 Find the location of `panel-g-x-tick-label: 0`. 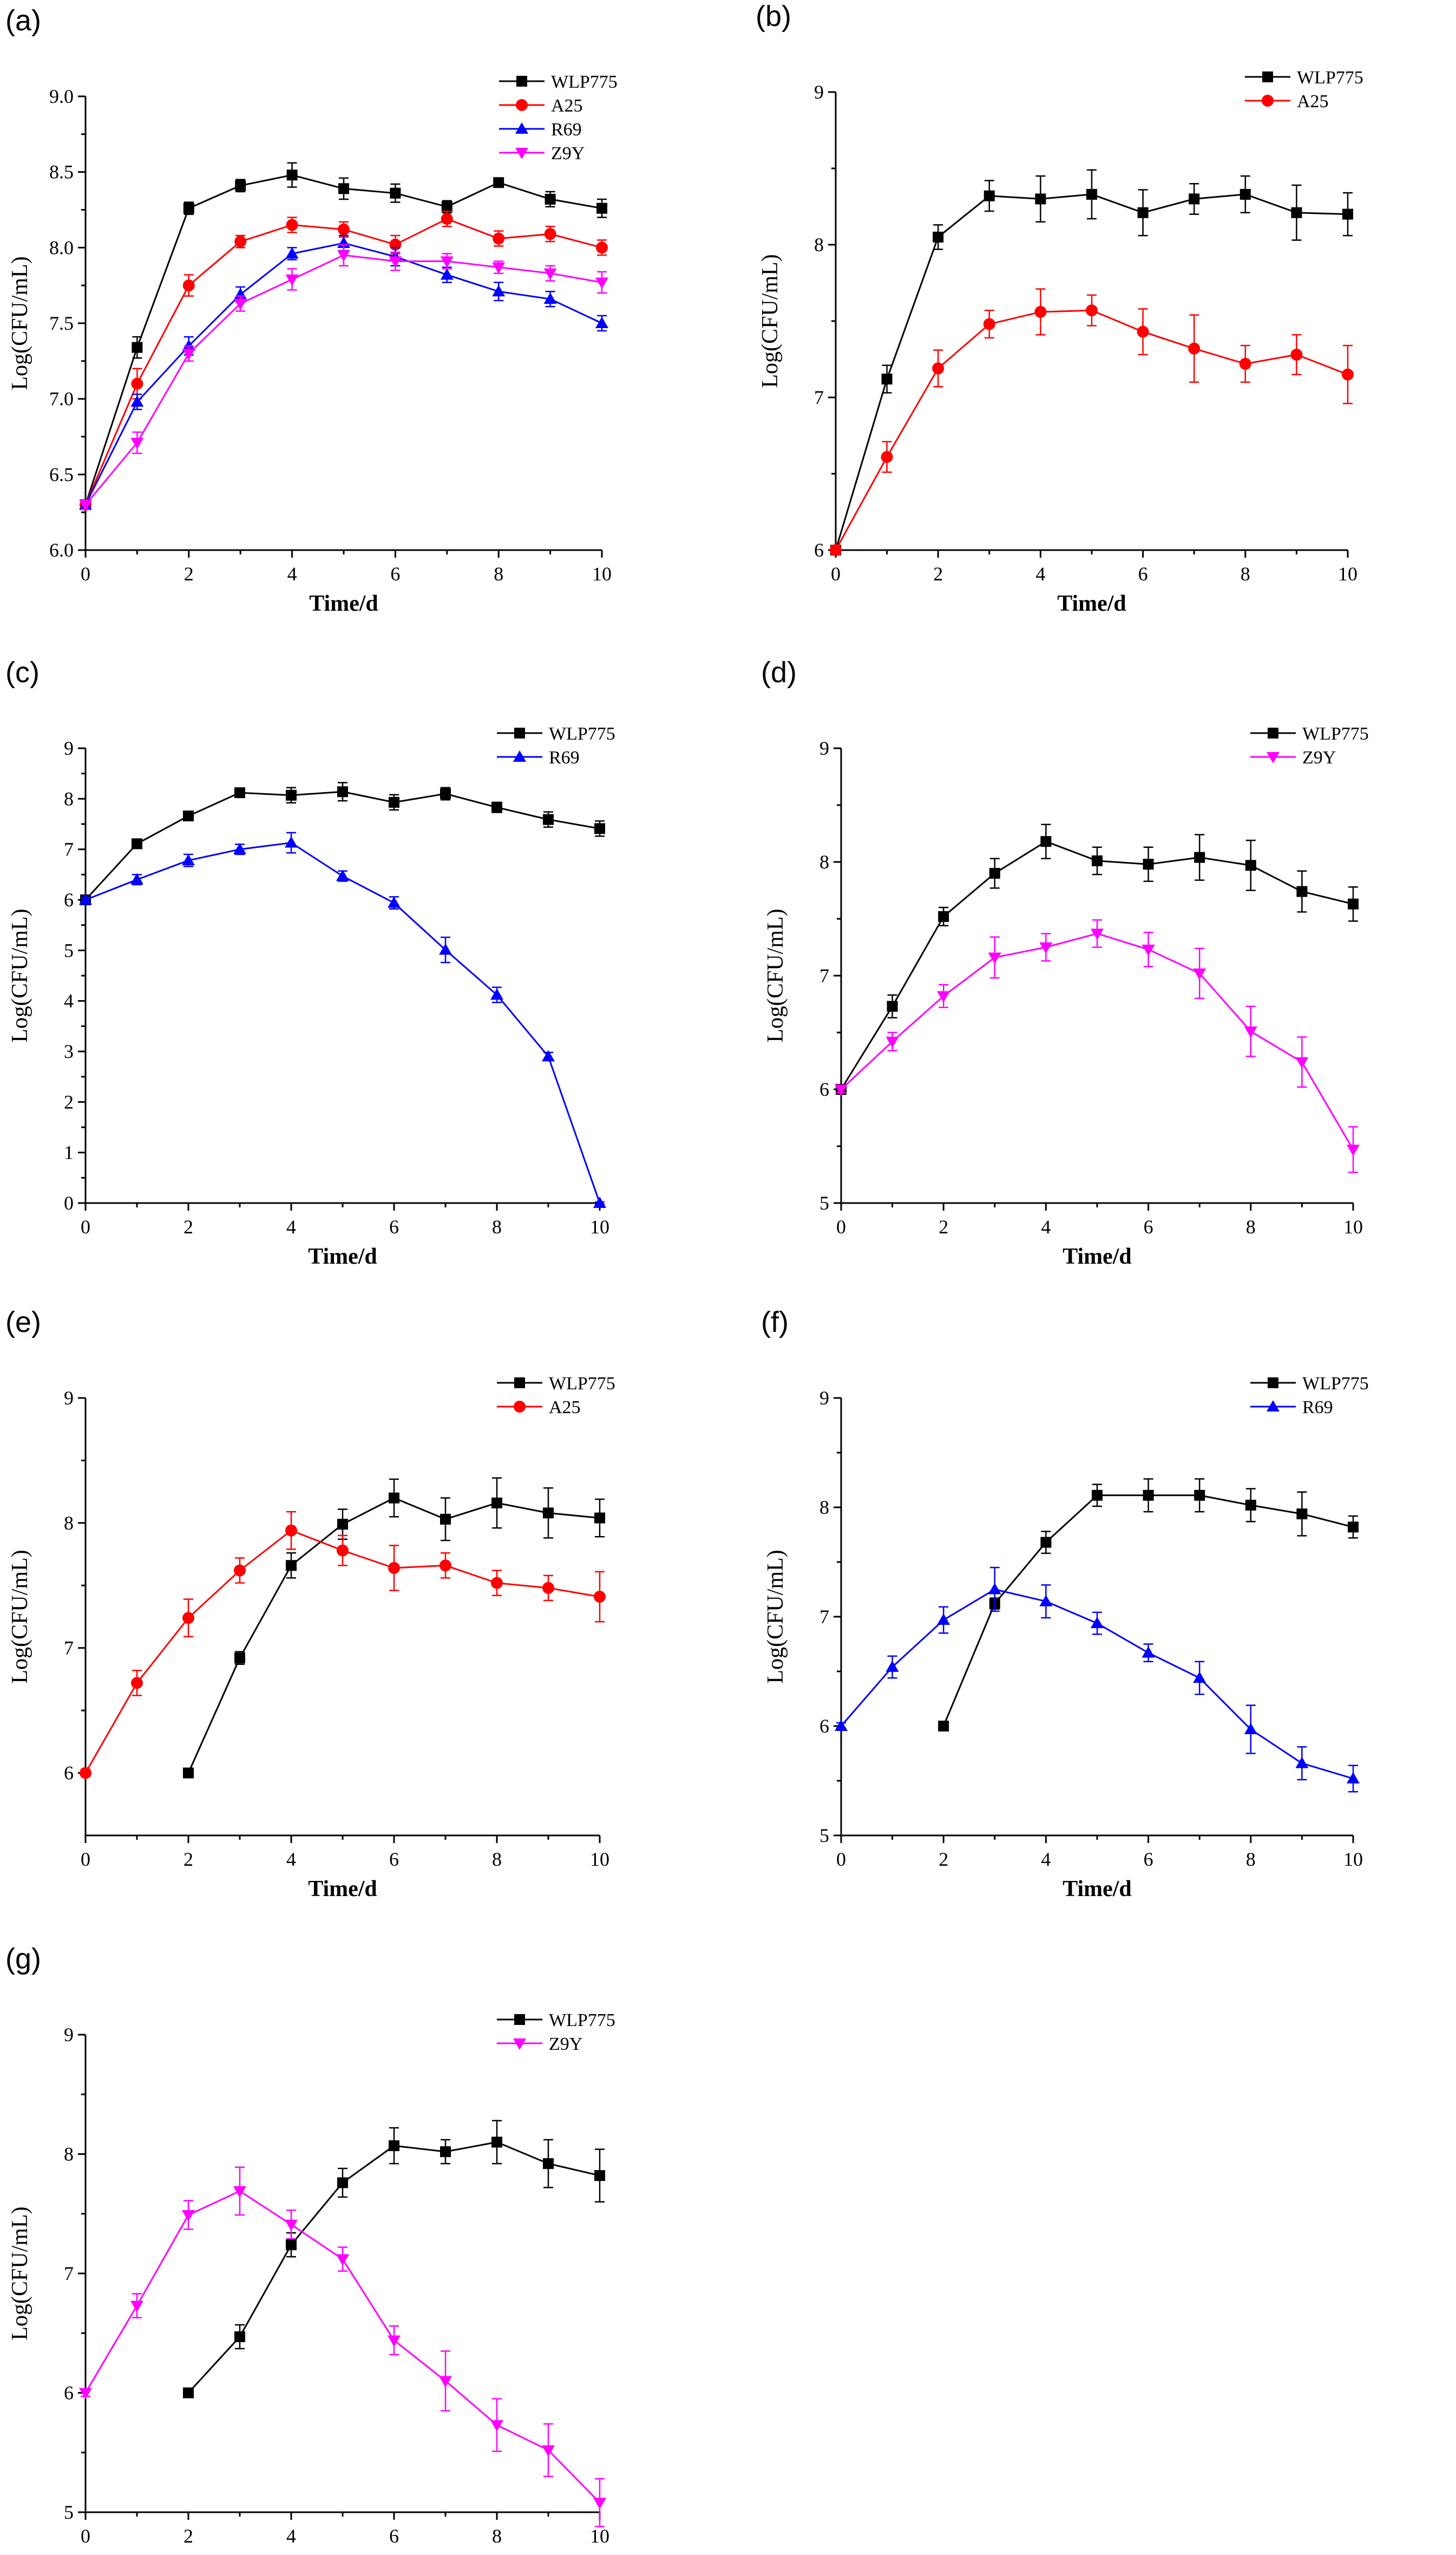

panel-g-x-tick-label: 0 is located at coordinates (86, 2536).